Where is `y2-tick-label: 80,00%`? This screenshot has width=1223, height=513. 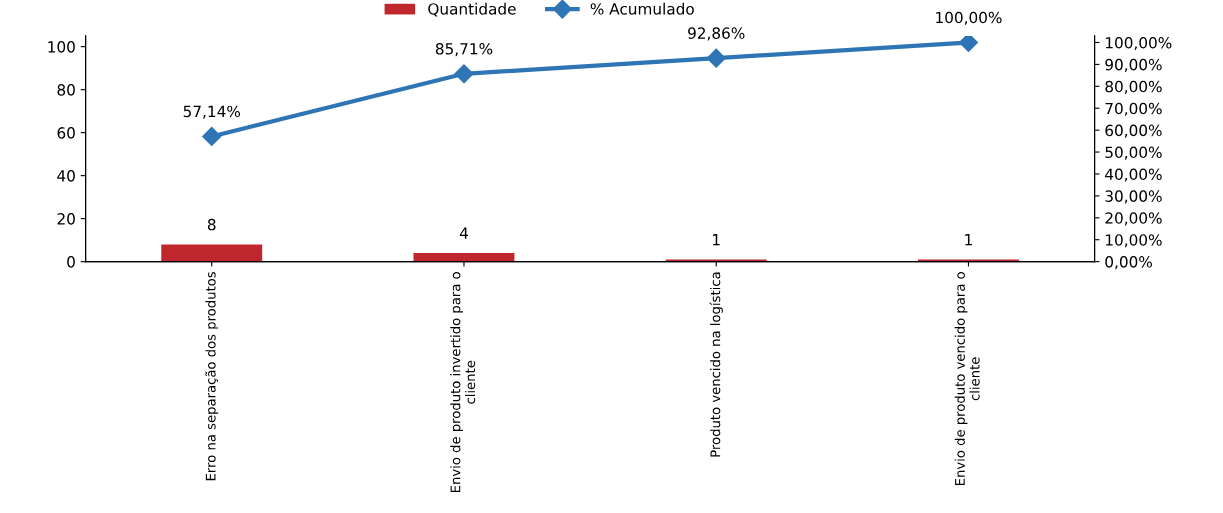
y2-tick-label: 80,00% is located at coordinates (1133, 87).